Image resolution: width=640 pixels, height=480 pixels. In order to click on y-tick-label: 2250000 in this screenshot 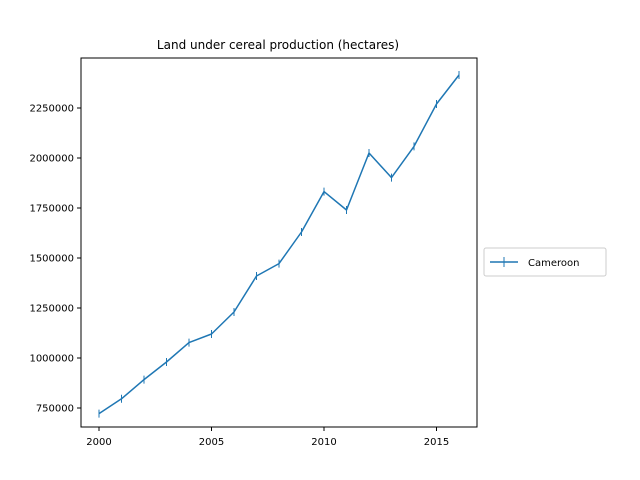, I will do `click(51, 109)`.